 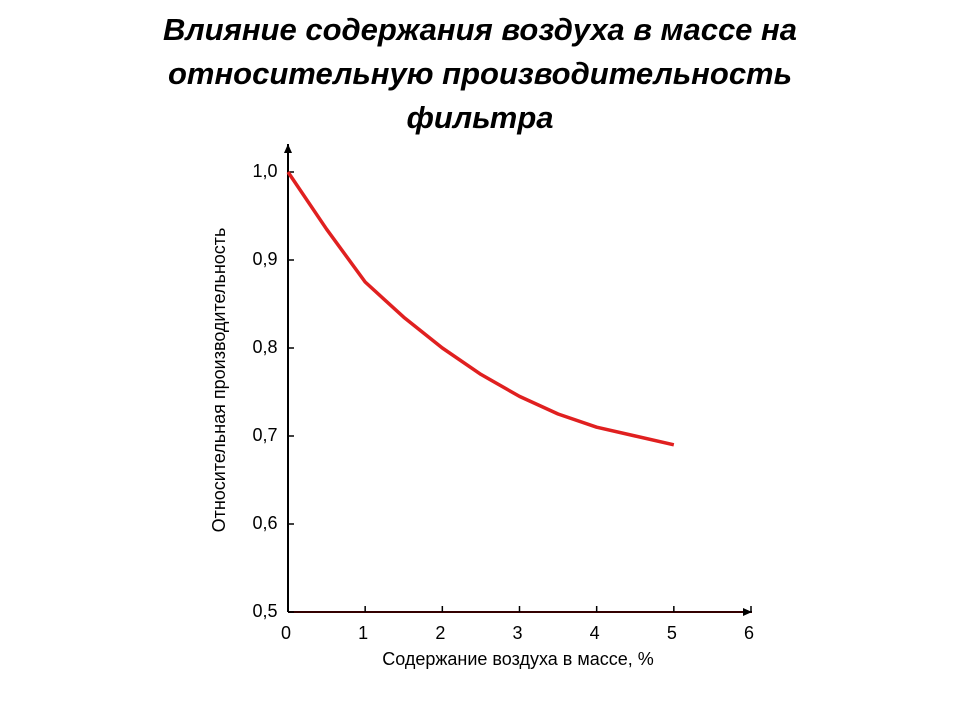 I want to click on x-tick-label: 3, so click(x=517, y=633).